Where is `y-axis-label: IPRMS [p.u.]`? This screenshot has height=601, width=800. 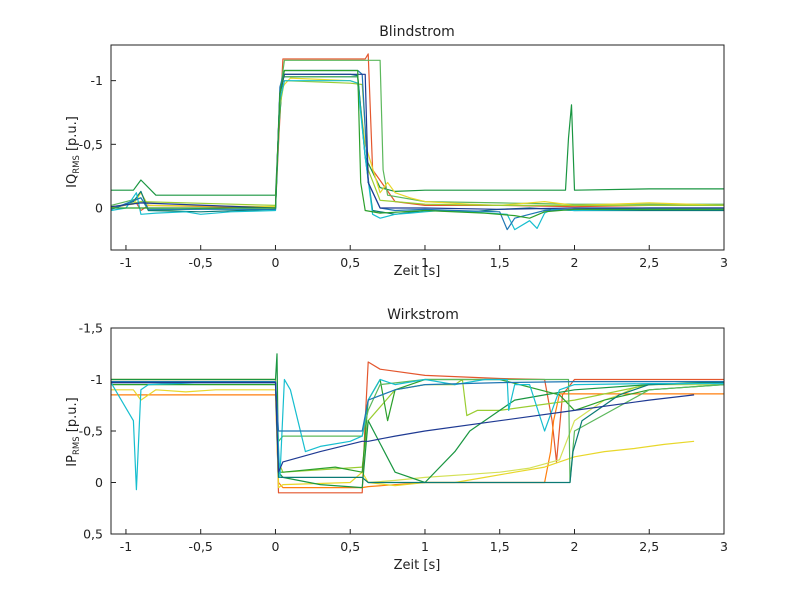
y-axis-label: IPRMS [p.u.] is located at coordinates (73, 431).